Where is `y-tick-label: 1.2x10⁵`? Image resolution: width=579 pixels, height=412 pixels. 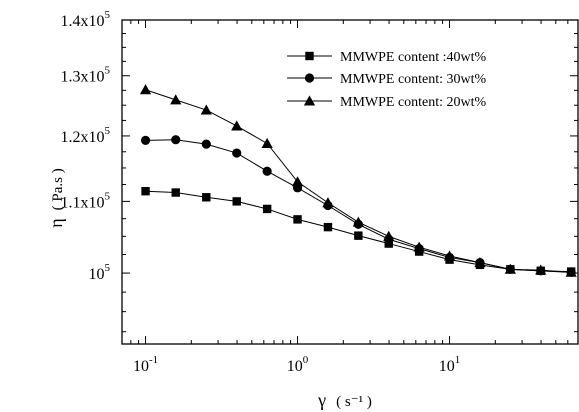 y-tick-label: 1.2x10⁵ is located at coordinates (86, 135).